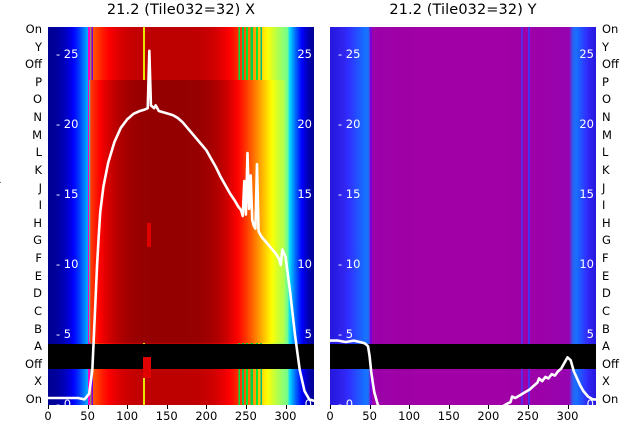  Describe the element at coordinates (37, 99) in the screenshot. I see `category-tick-label-left: O` at that location.